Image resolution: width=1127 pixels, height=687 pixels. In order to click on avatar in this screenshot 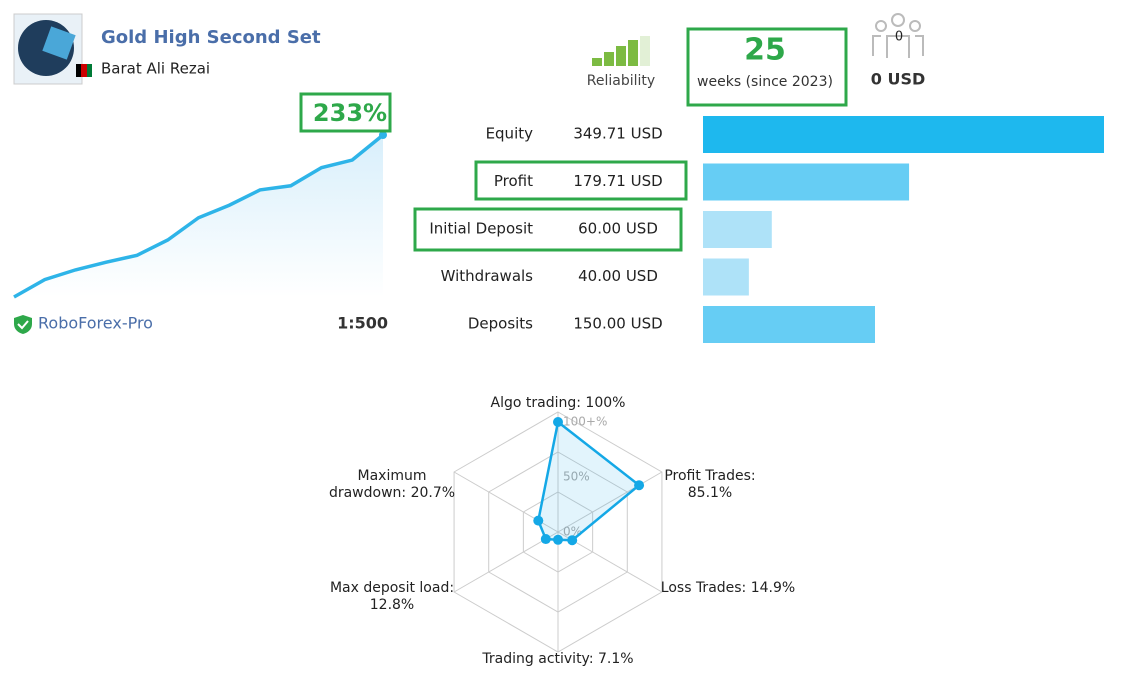, I will do `click(48, 49)`.